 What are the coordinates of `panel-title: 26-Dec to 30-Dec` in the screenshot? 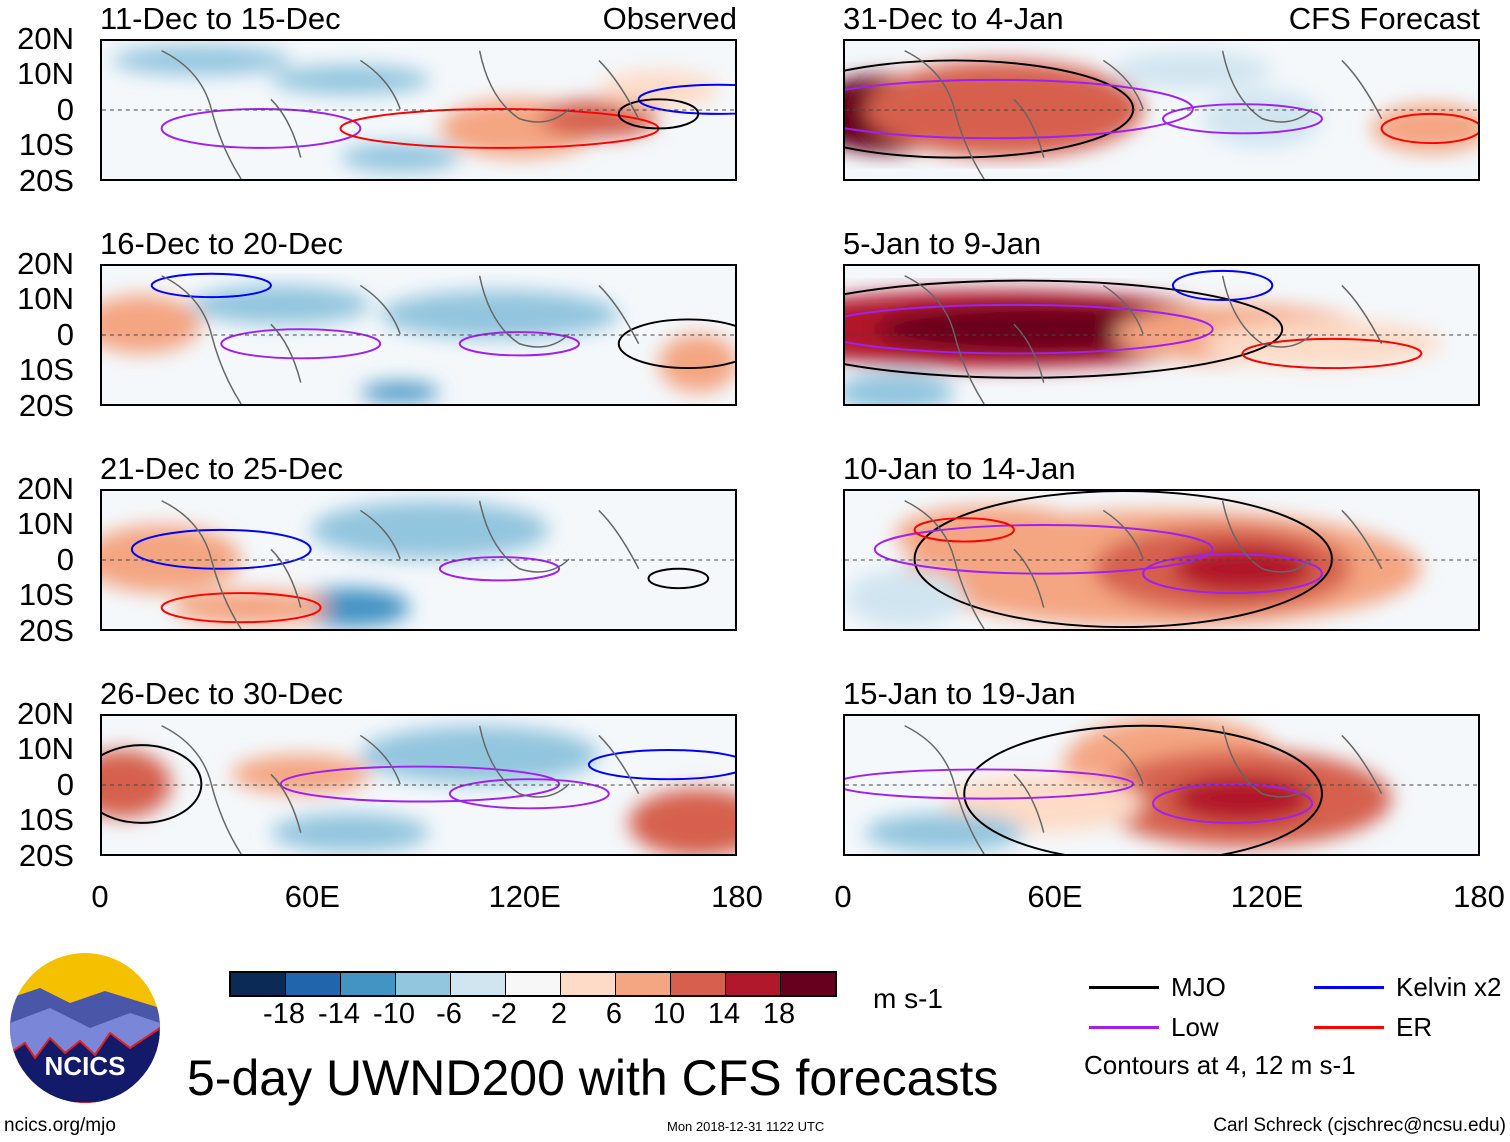 It's located at (221, 693).